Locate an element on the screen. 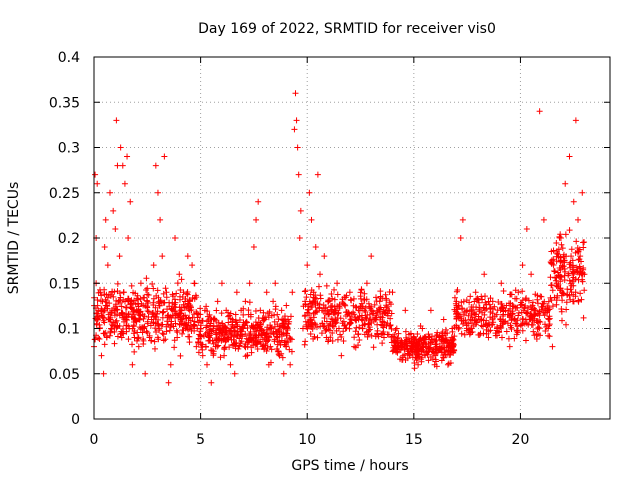  x-tick-label: 10 is located at coordinates (307, 440).